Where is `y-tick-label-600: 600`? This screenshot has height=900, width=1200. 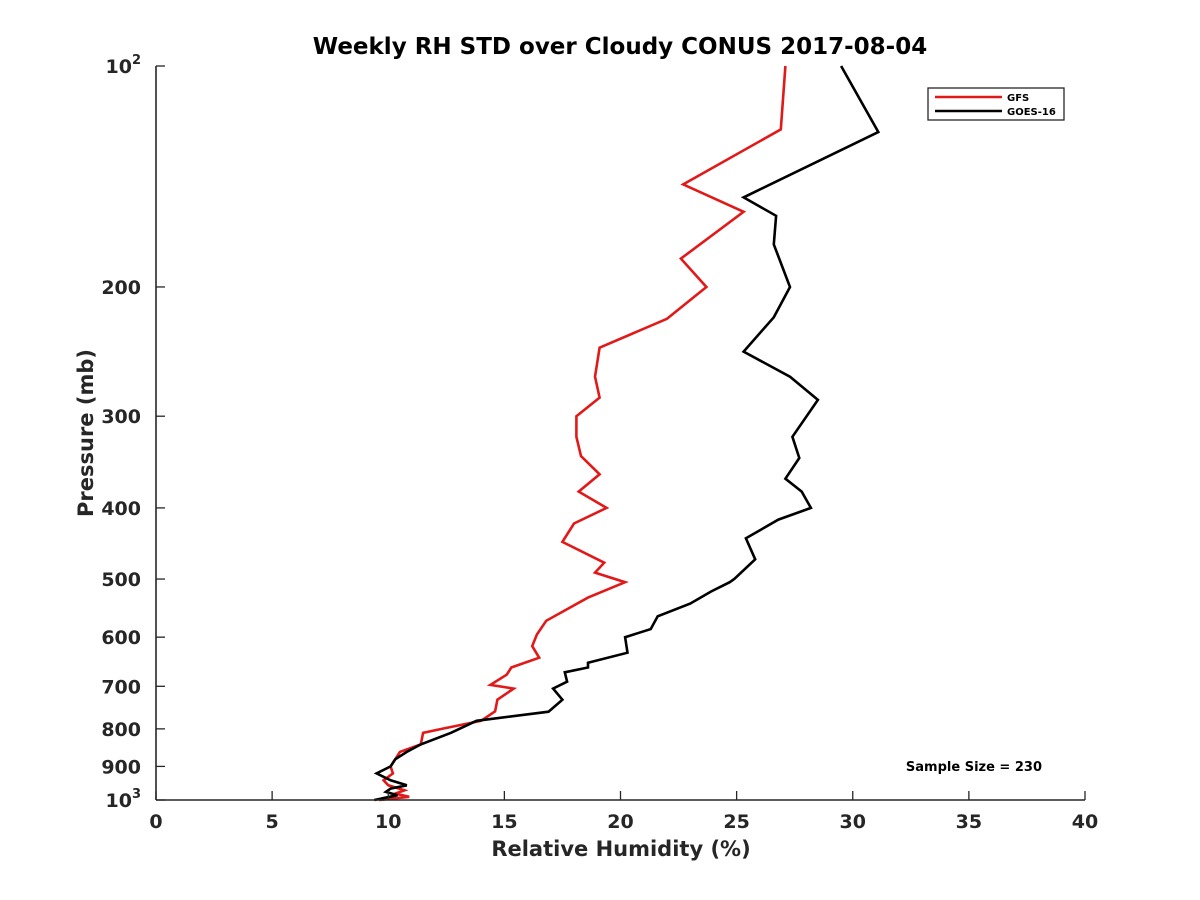
y-tick-label-600: 600 is located at coordinates (121, 638).